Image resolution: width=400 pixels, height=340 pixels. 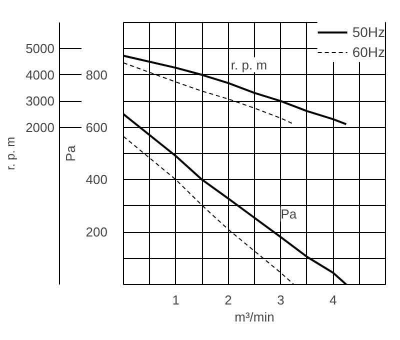 What do you see at coordinates (249, 64) in the screenshot?
I see `annotation: r. p. m` at bounding box center [249, 64].